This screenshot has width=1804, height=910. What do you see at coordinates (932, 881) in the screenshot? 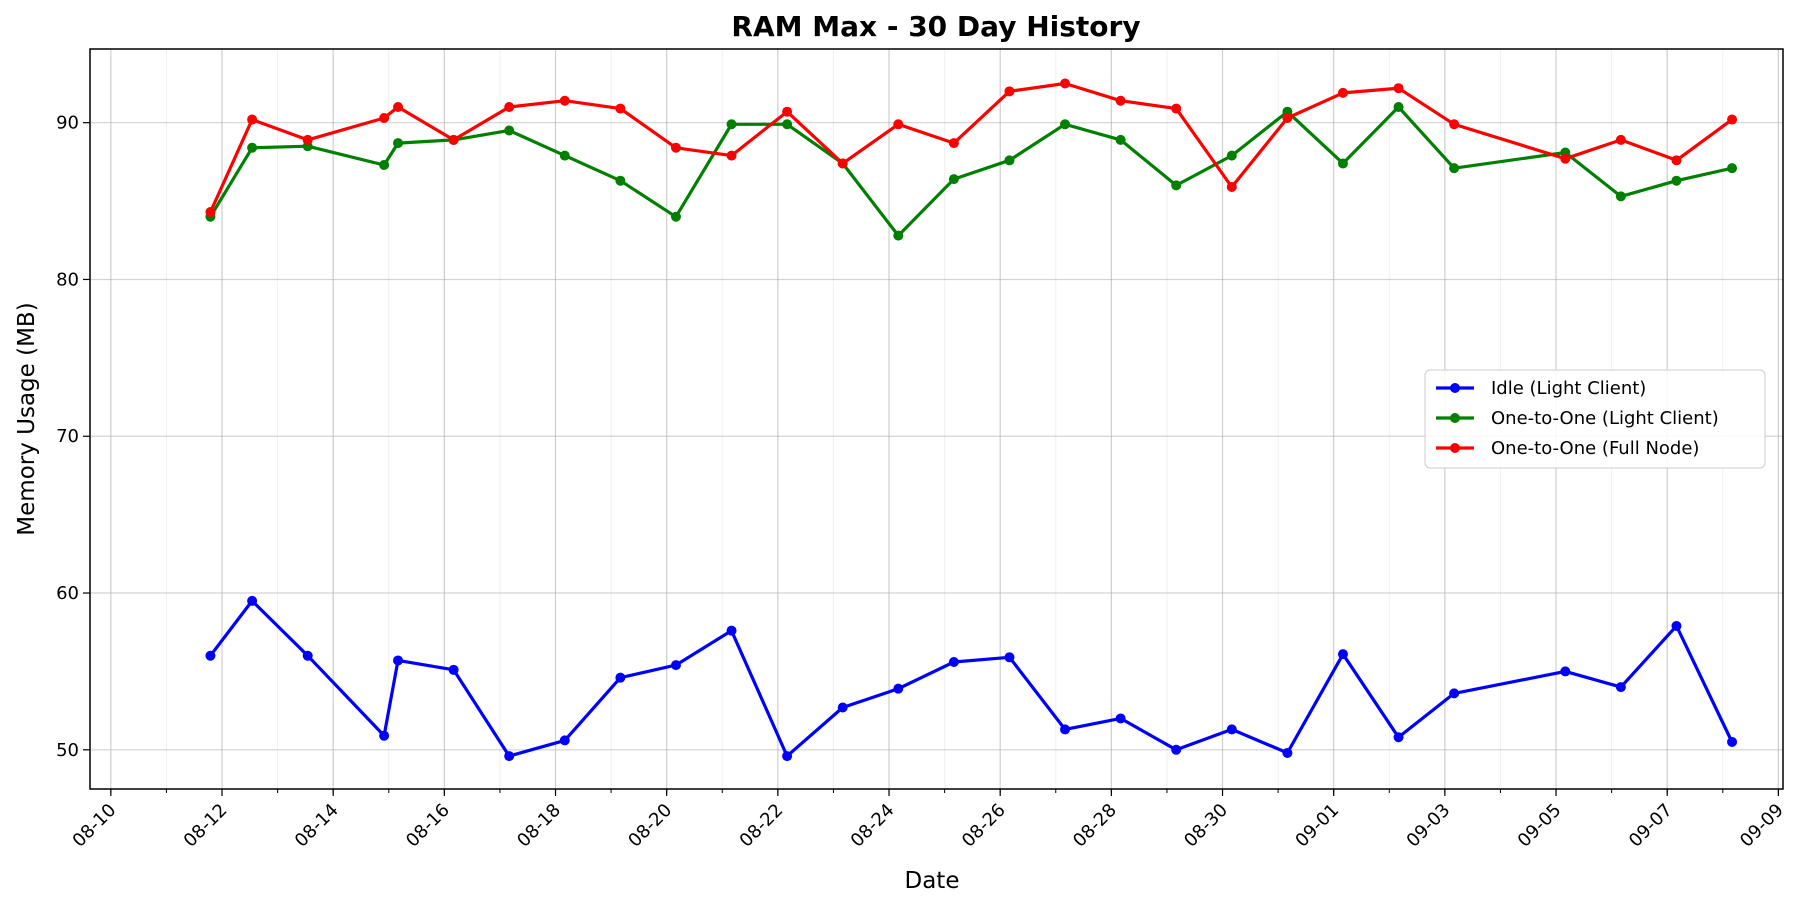
I see `x-axis-label: Date` at bounding box center [932, 881].